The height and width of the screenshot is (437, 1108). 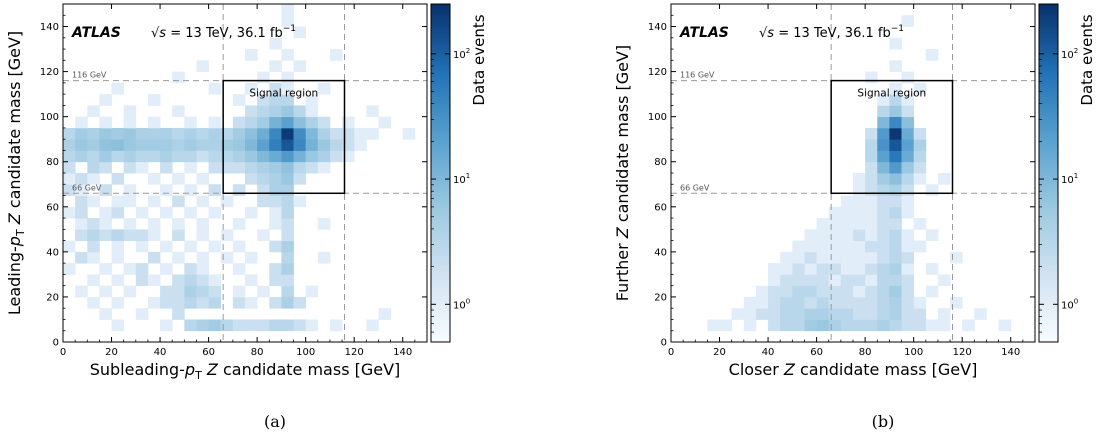 What do you see at coordinates (1048, 173) in the screenshot?
I see `colorbar-gradient` at bounding box center [1048, 173].